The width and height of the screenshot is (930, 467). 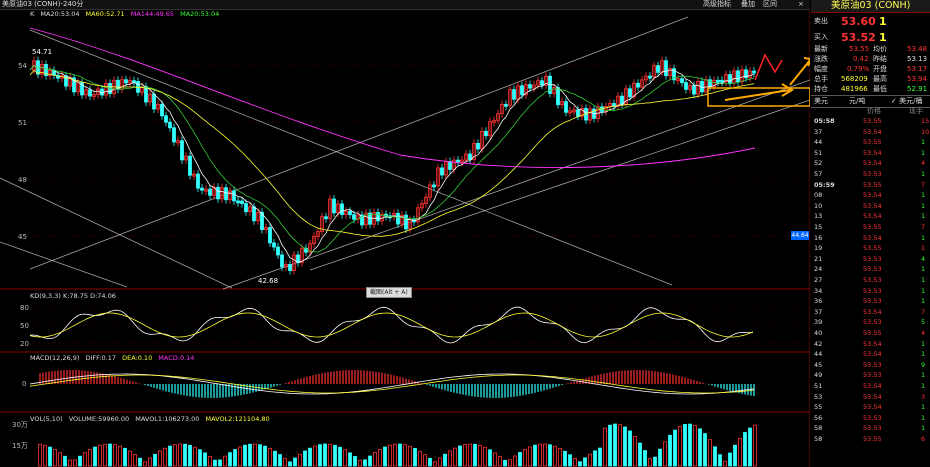 What do you see at coordinates (824, 184) in the screenshot?
I see `tick-time: 05:59` at bounding box center [824, 184].